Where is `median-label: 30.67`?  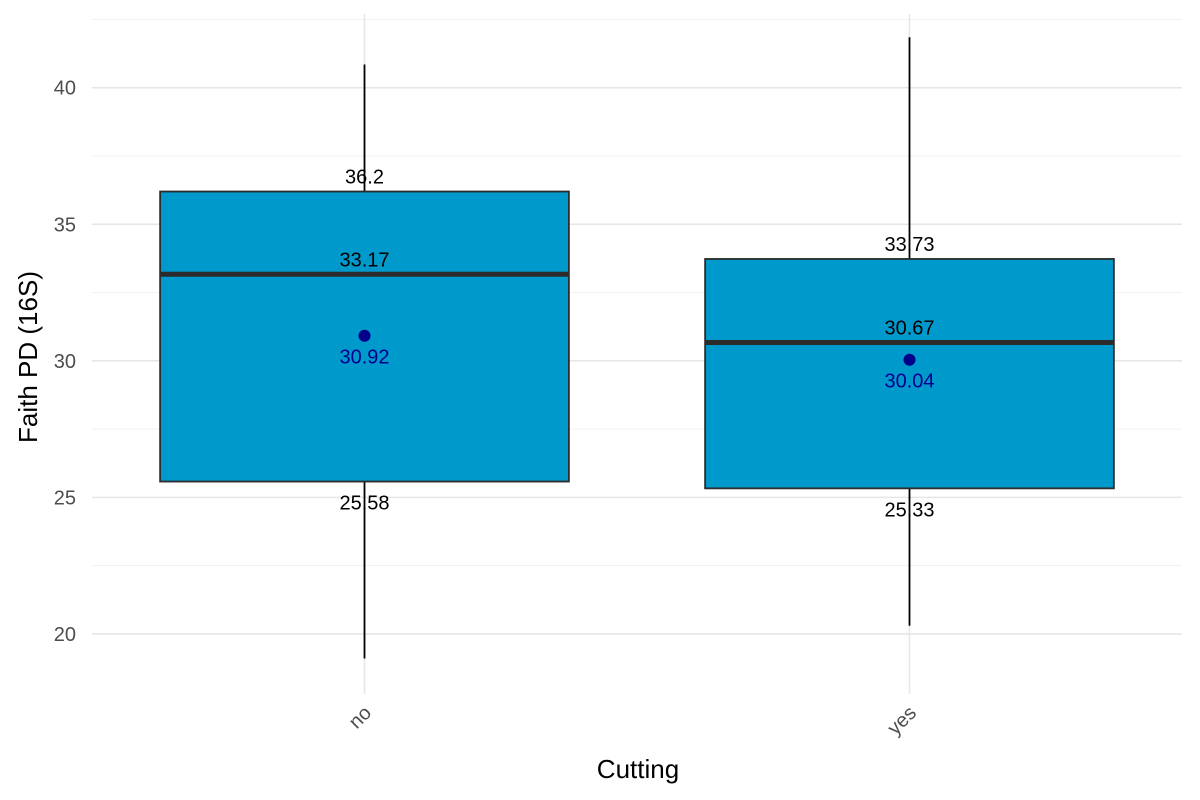 median-label: 30.67 is located at coordinates (909, 329).